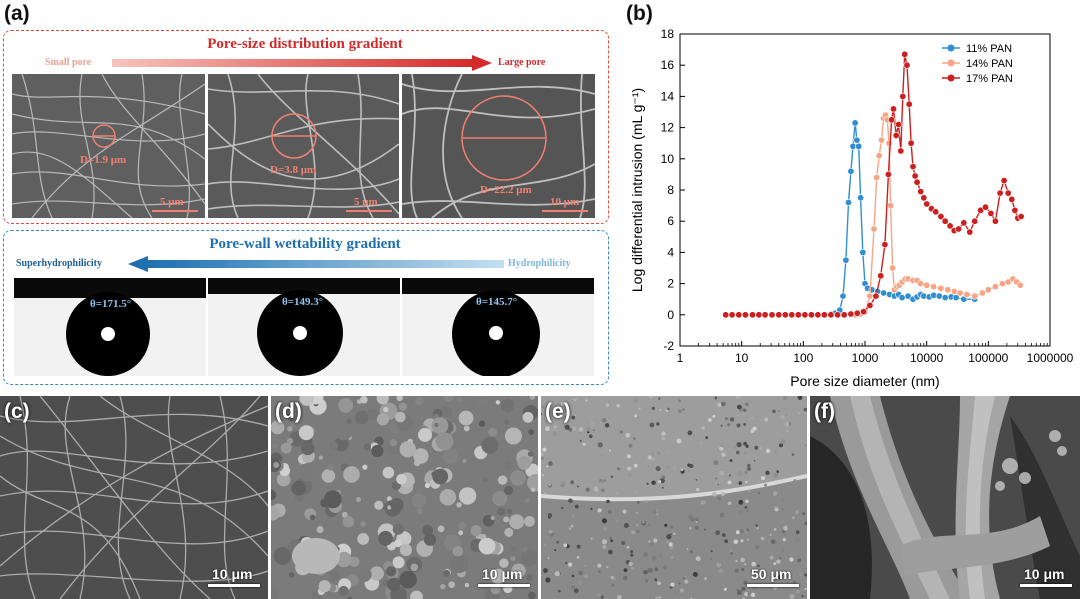 This screenshot has height=599, width=1080. I want to click on coated-fiber-texture, so click(945, 497).